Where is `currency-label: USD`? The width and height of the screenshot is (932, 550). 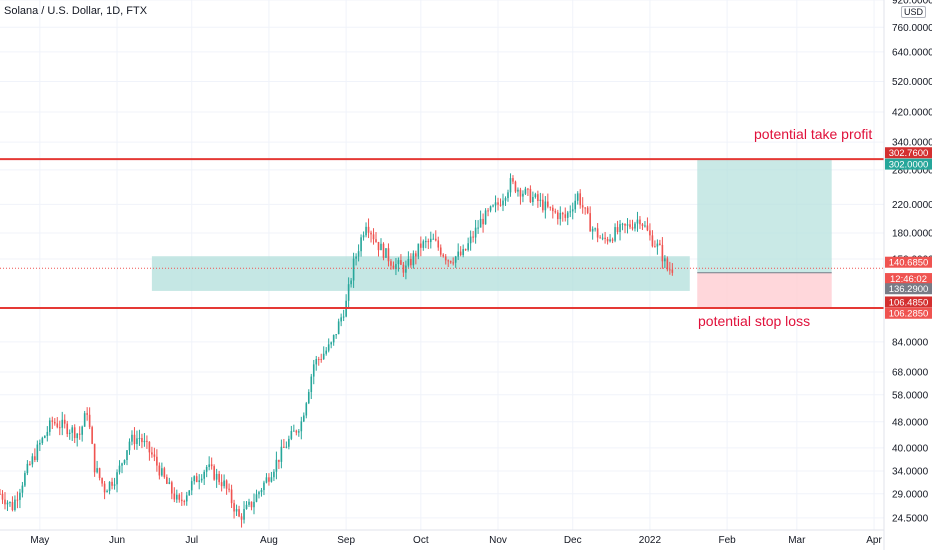 currency-label: USD is located at coordinates (914, 12).